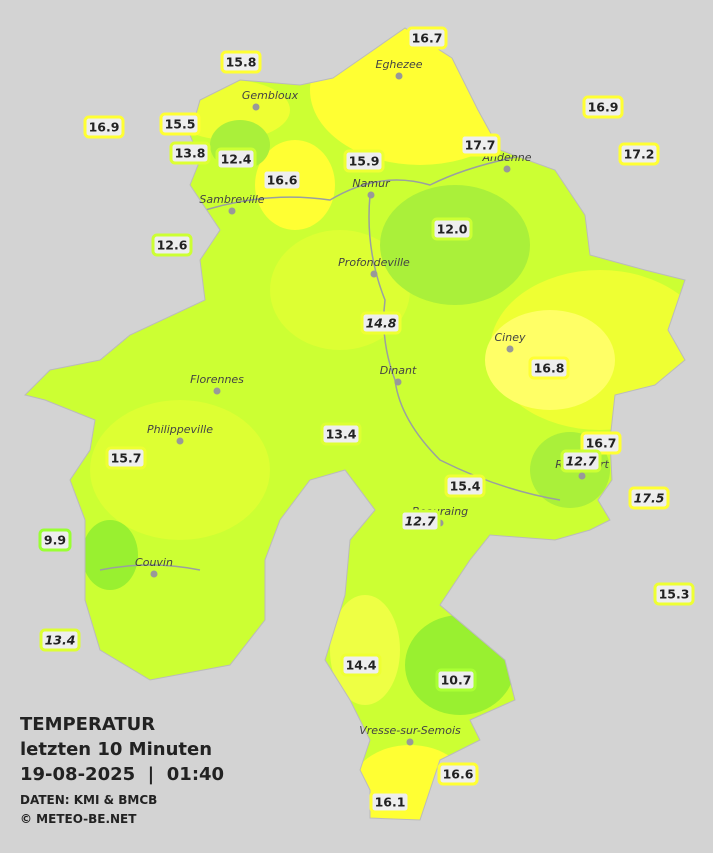  I want to click on station: 12.6, so click(172, 245).